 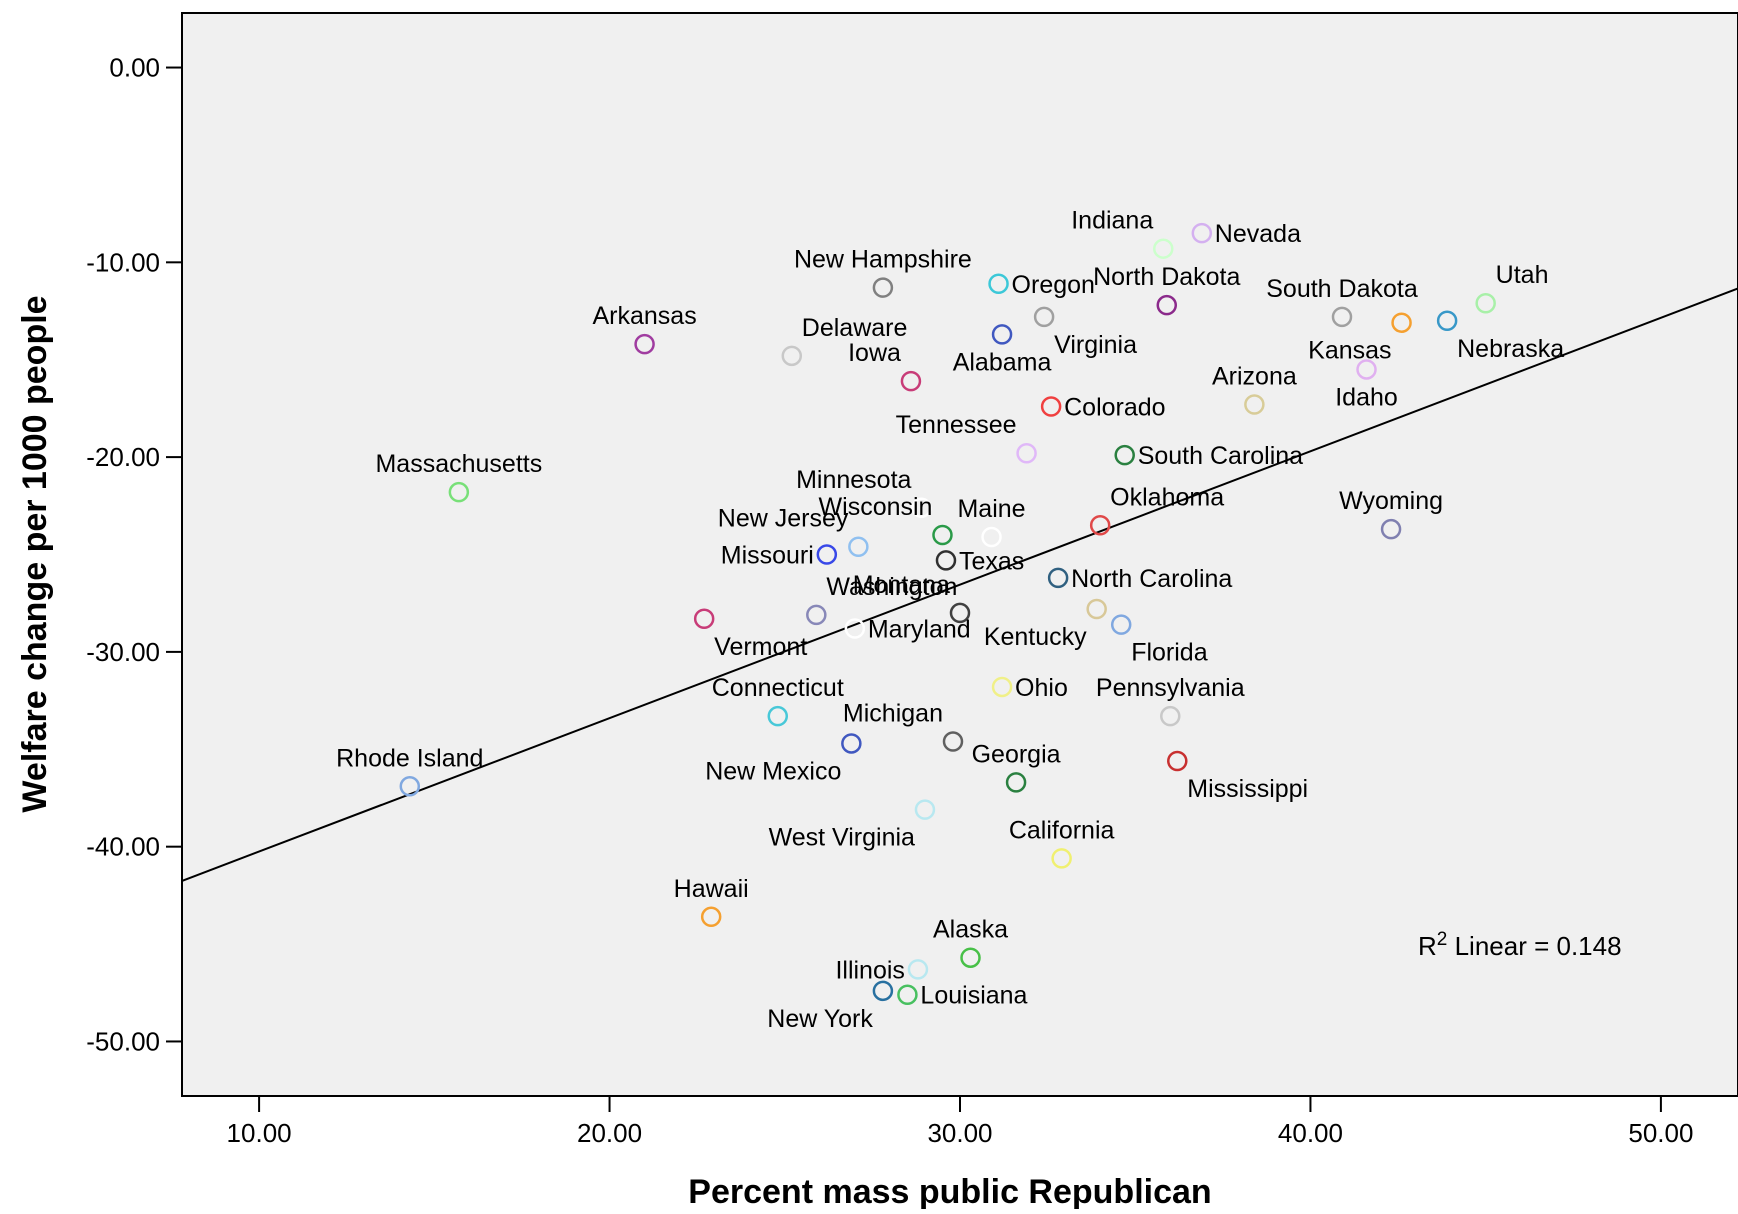 I want to click on point-label: South Dakota, so click(x=1342, y=289).